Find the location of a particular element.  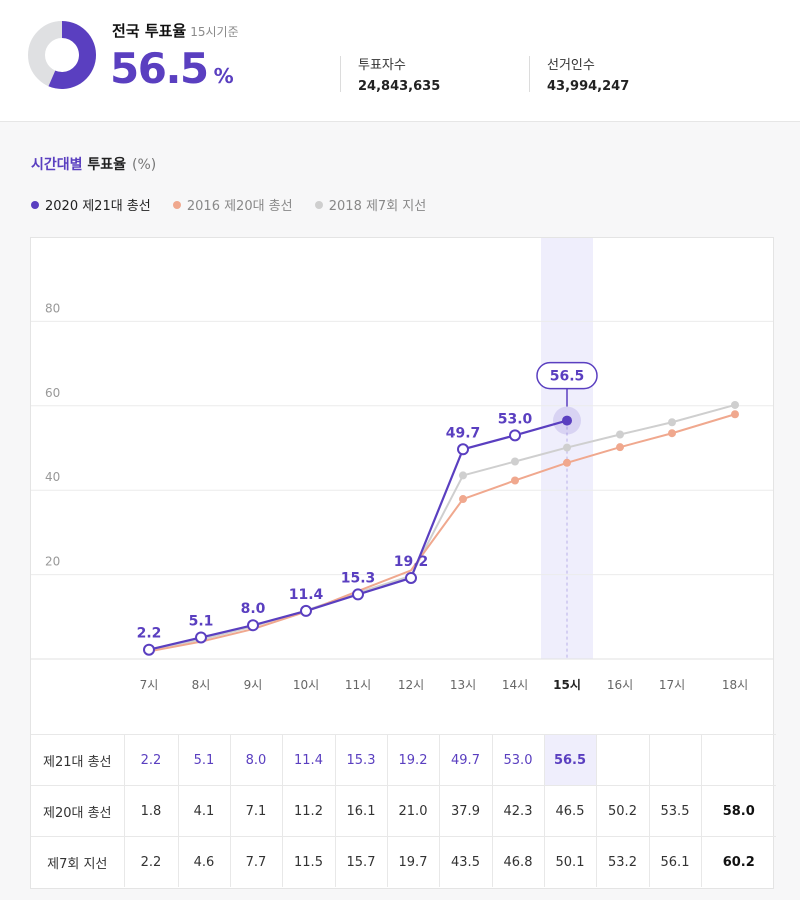

table-cell: 37.9 is located at coordinates (465, 811).